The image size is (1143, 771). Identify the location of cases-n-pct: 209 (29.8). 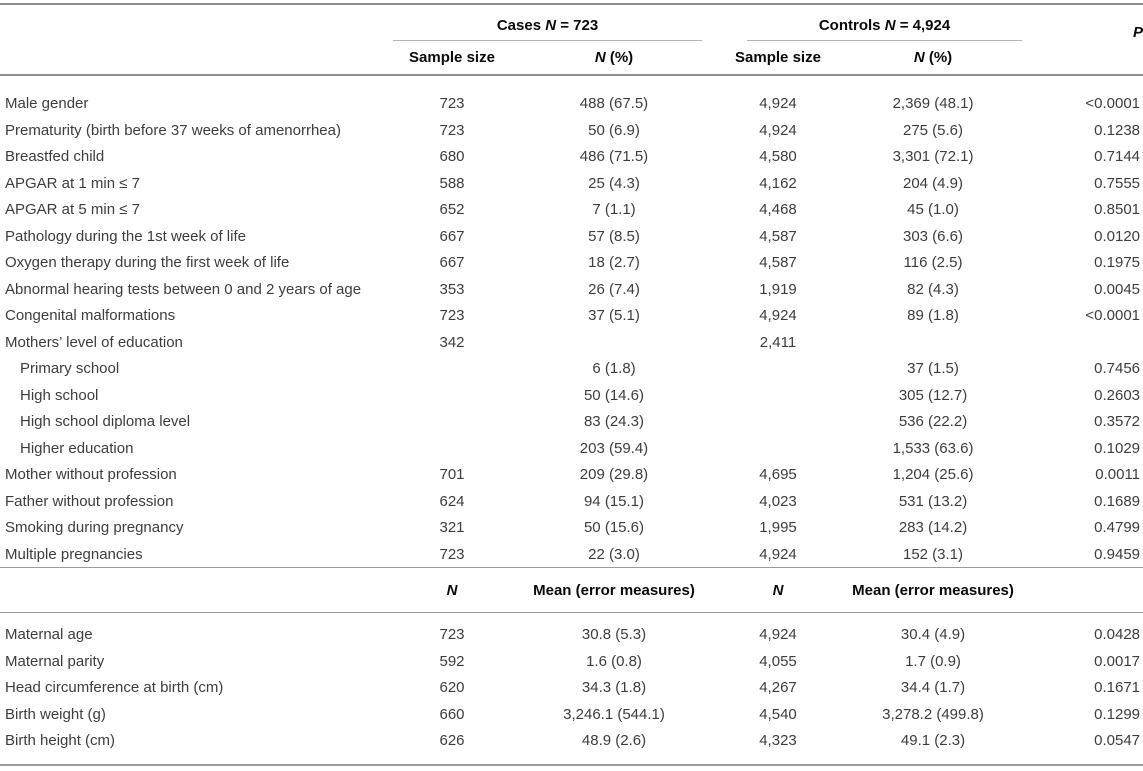
(614, 474).